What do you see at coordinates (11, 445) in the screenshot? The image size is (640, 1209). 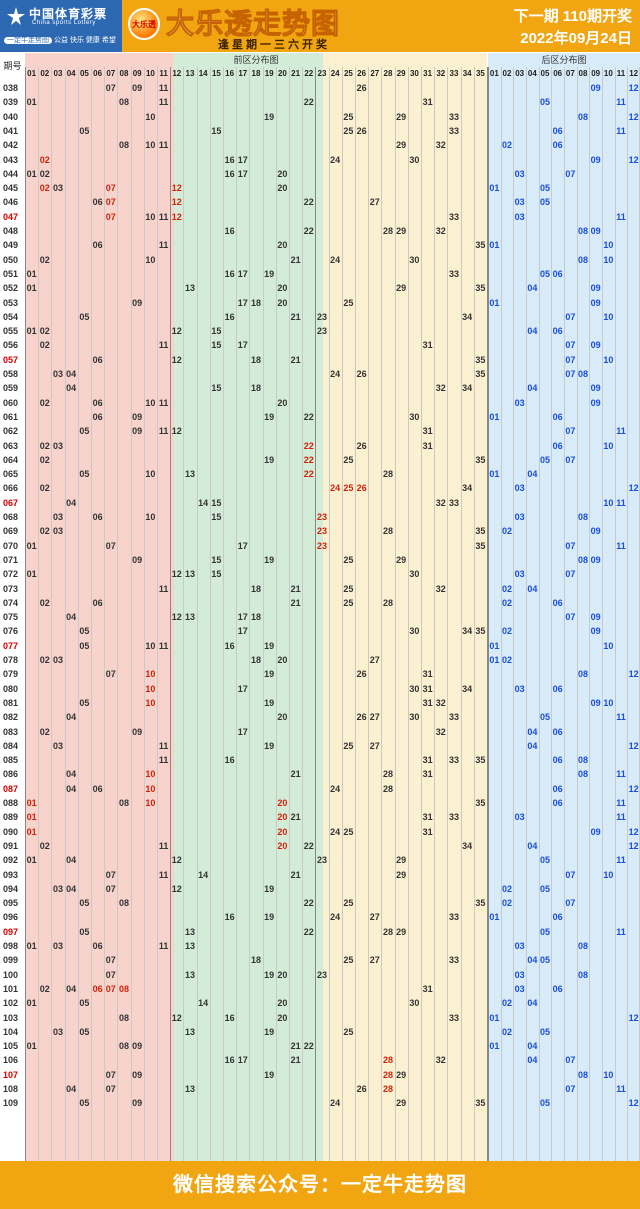 I see `issue-number: 063` at bounding box center [11, 445].